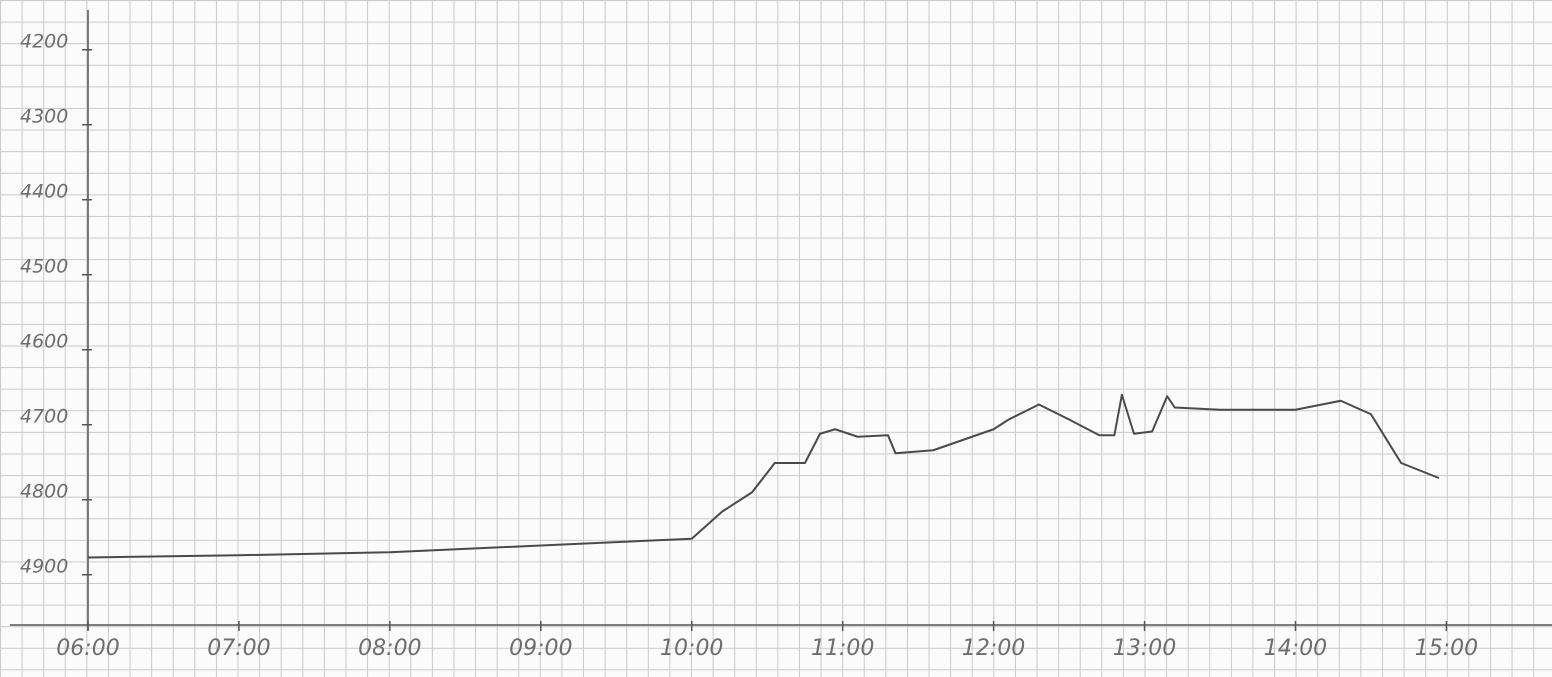 The image size is (1552, 677). Describe the element at coordinates (44, 341) in the screenshot. I see `y-tick-label: 4600` at that location.